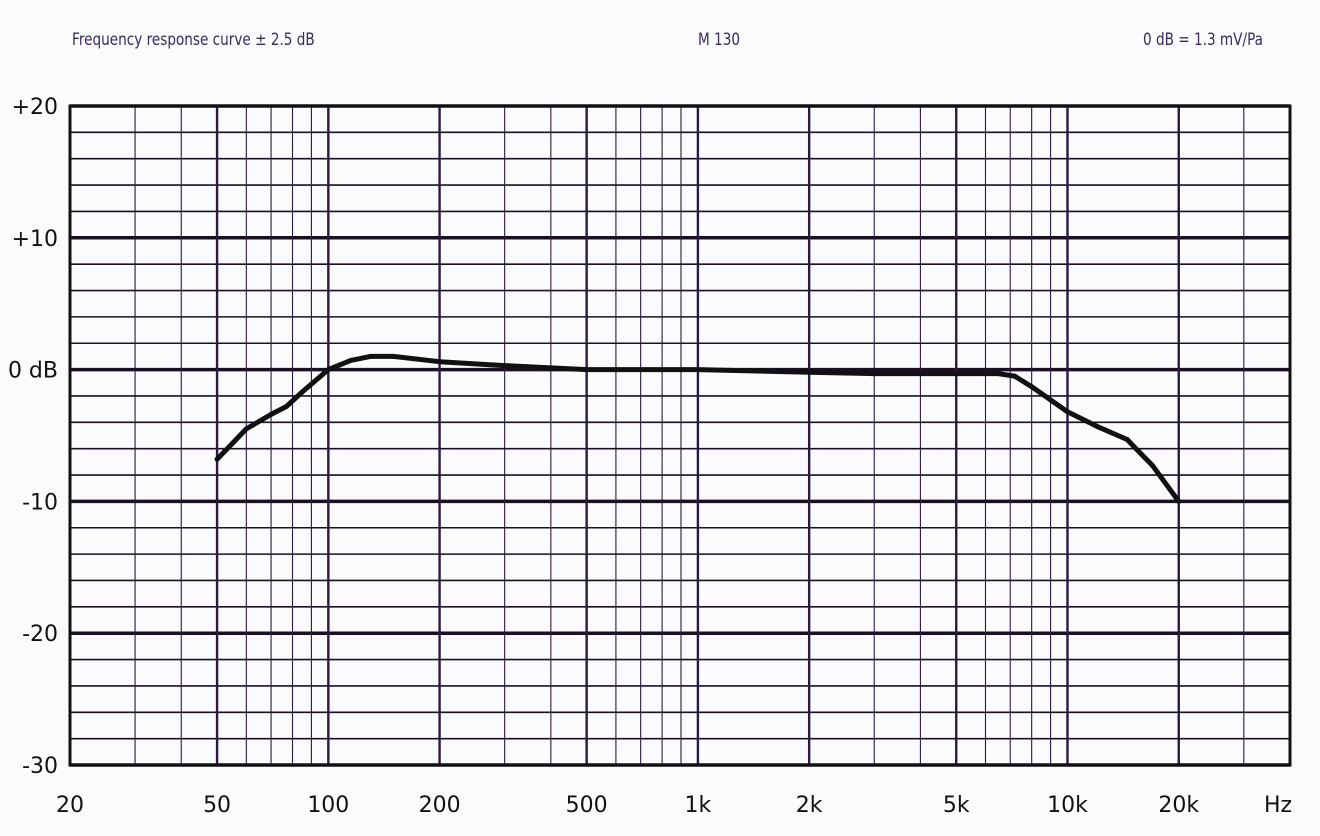  I want to click on x-tick-label: 1k, so click(698, 805).